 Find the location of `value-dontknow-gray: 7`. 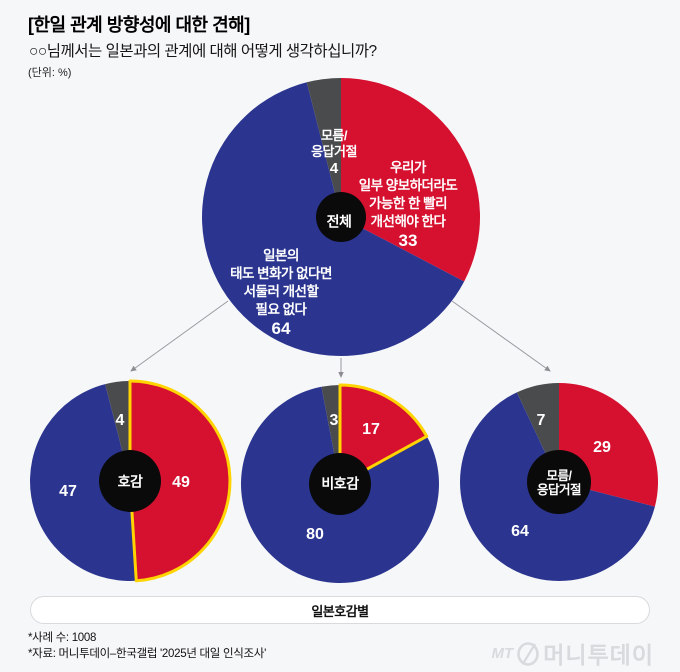

value-dontknow-gray: 7 is located at coordinates (541, 420).